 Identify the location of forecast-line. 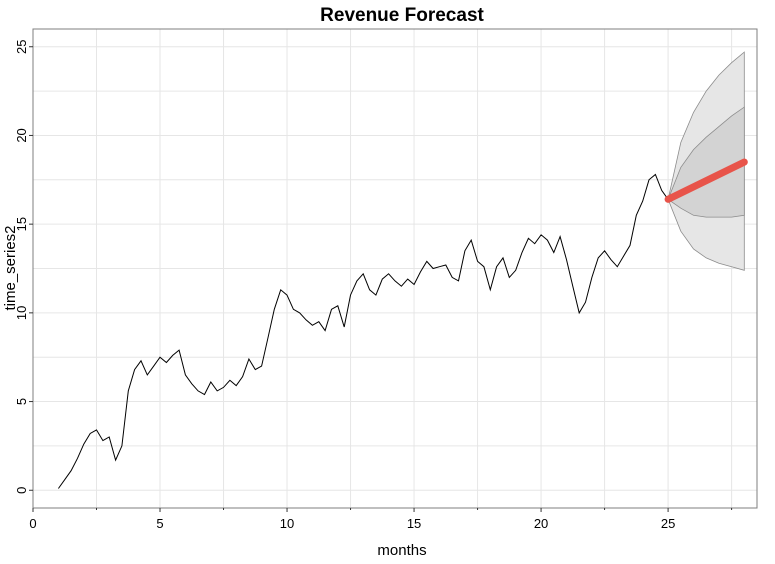
(706, 180).